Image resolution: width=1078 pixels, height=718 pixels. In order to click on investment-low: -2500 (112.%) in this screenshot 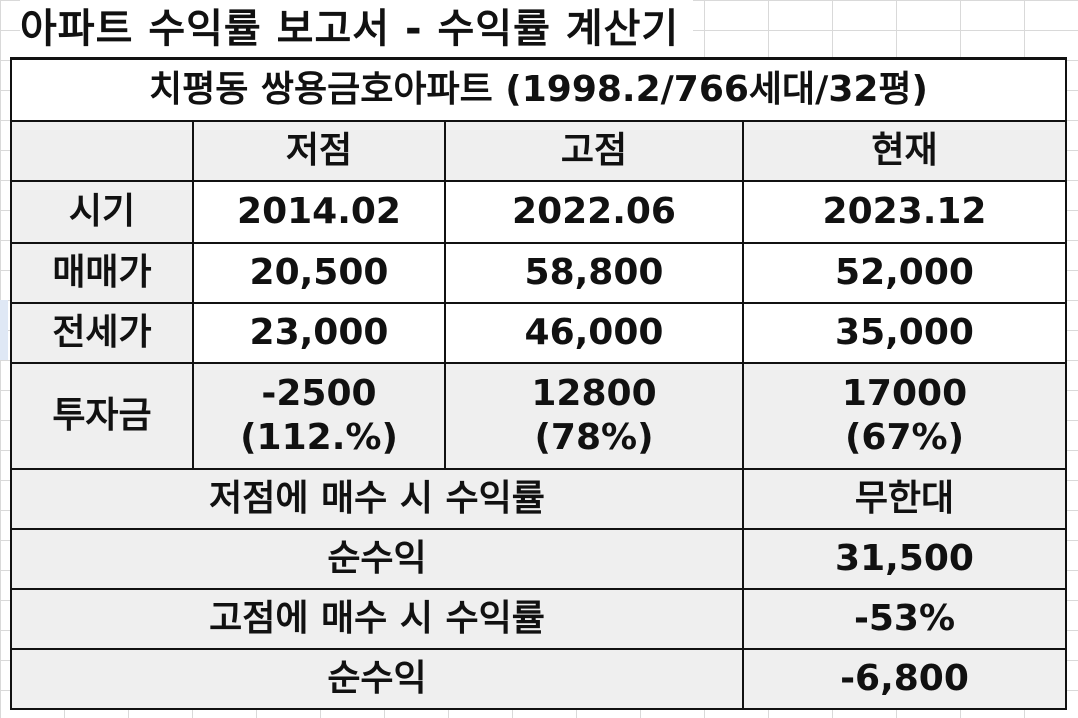, I will do `click(319, 415)`.